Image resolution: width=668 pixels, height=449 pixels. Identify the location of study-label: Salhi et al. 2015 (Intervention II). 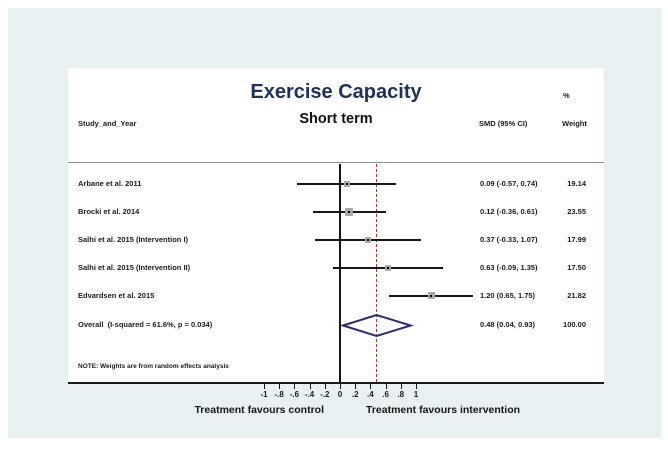
(134, 267).